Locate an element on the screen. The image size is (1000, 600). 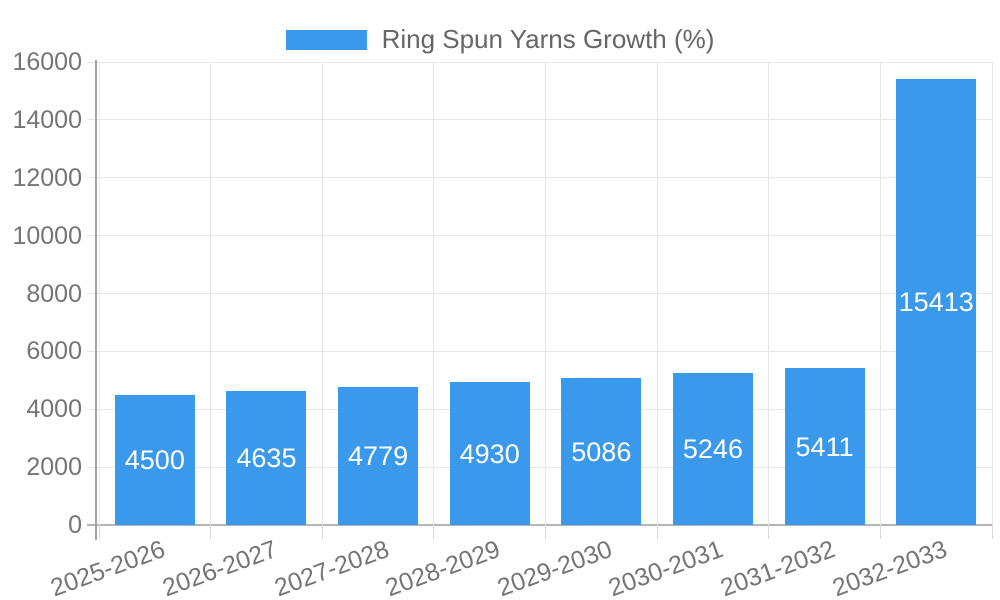
y-tick-label: 12000 is located at coordinates (47, 177).